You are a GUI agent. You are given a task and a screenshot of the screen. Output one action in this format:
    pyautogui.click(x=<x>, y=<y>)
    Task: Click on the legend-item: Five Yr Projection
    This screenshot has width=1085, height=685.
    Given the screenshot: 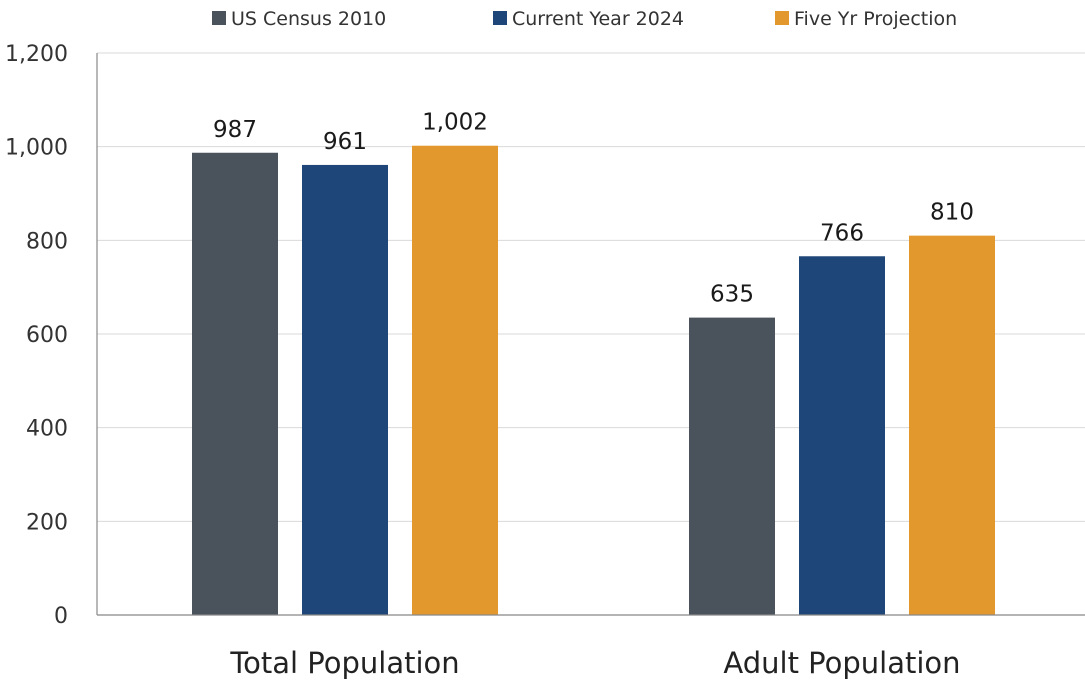 What is the action you would take?
    pyautogui.click(x=866, y=19)
    